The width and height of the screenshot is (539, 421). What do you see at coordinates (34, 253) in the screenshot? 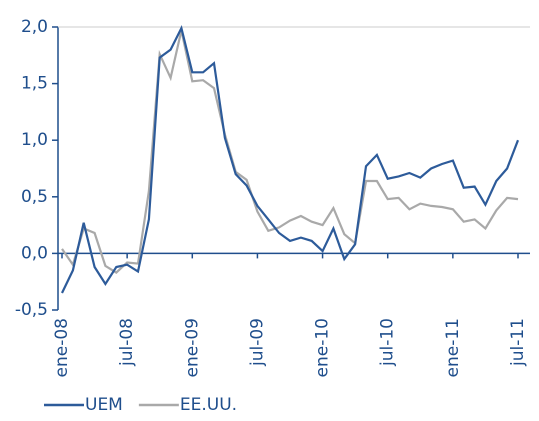
I see `y-tick-label: 0,0` at bounding box center [34, 253].